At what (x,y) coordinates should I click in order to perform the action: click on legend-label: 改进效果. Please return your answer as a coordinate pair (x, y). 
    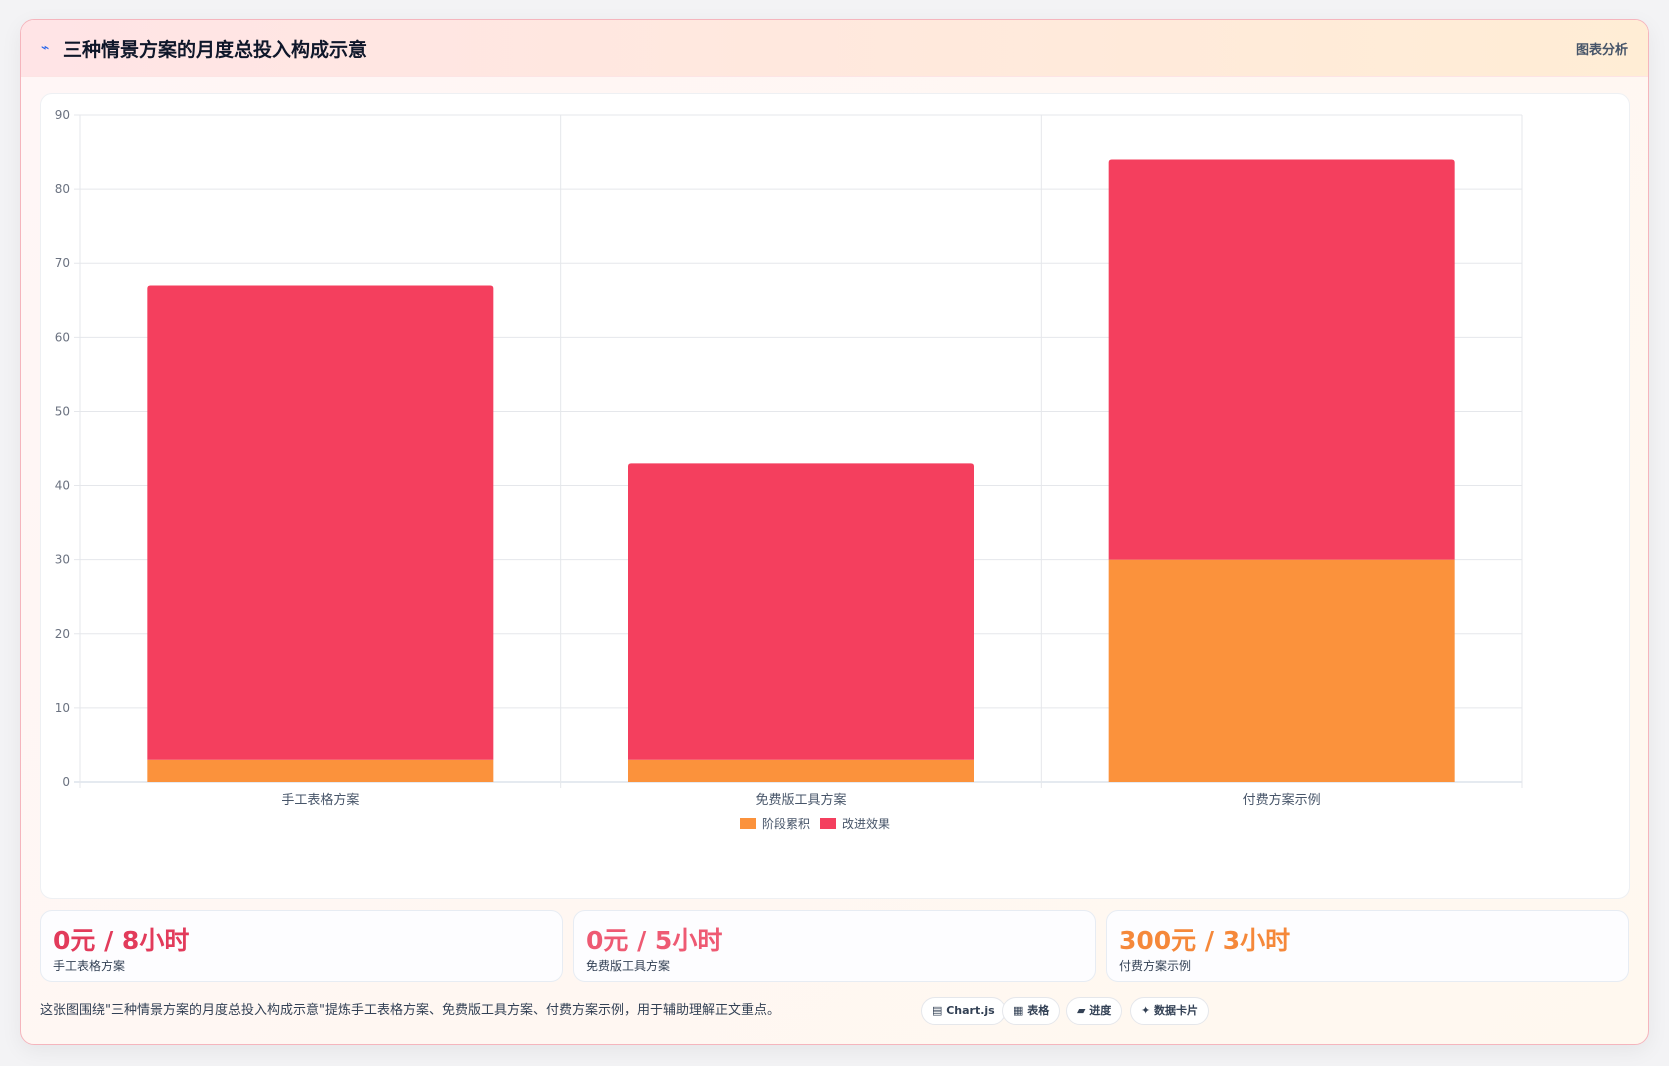
    Looking at the image, I should click on (866, 823).